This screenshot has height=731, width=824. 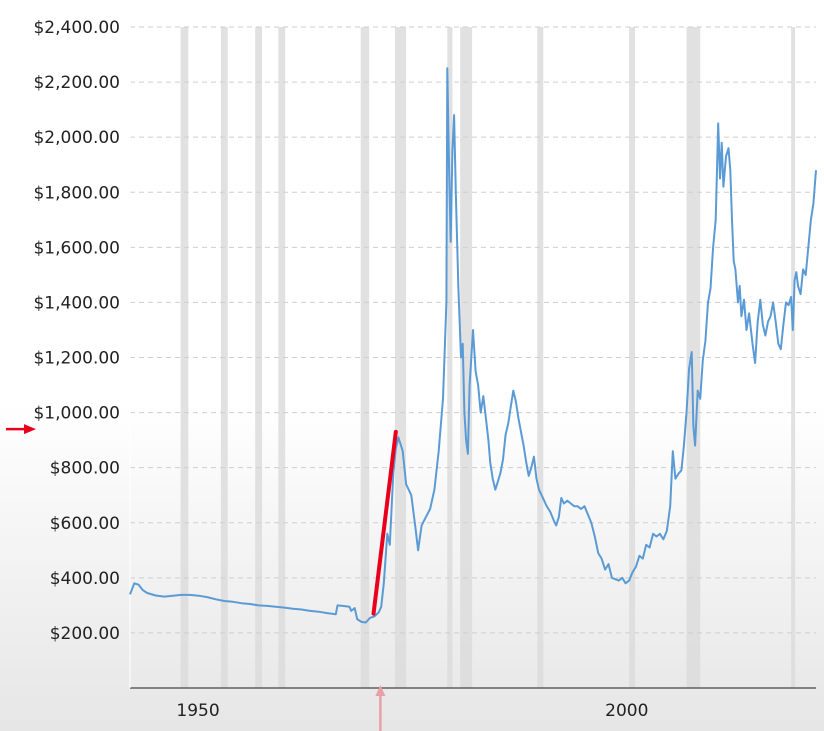 What do you see at coordinates (380, 690) in the screenshot?
I see `pink-arrow-icon` at bounding box center [380, 690].